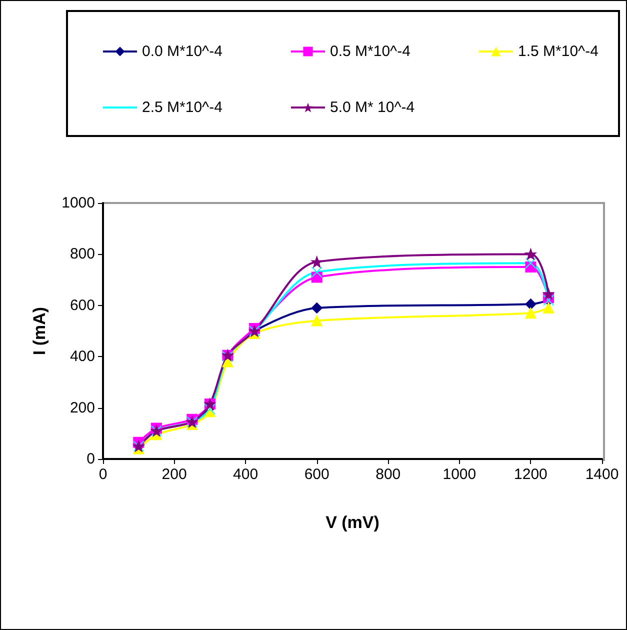  Describe the element at coordinates (372, 107) in the screenshot. I see `legend-label: 5.0 M* 10^-4` at that location.